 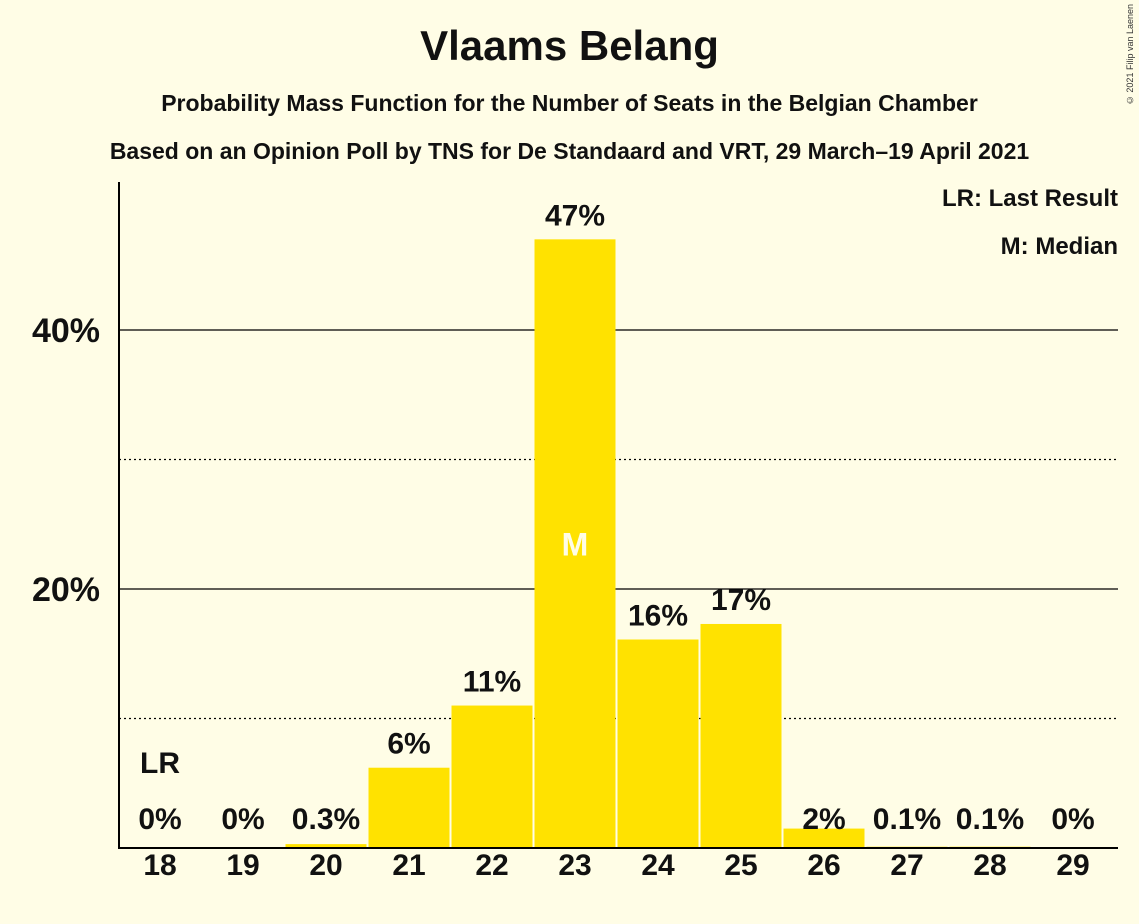 I want to click on x-tick-label: 26, so click(x=823, y=865).